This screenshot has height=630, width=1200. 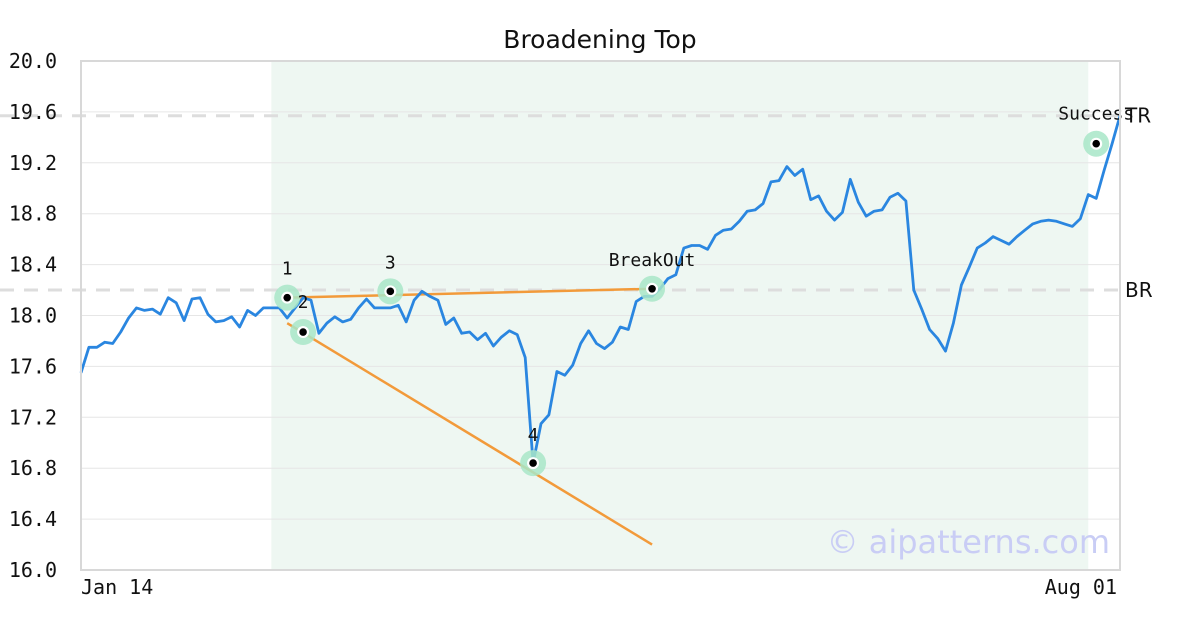 I want to click on level-label-tr: TR, so click(x=1137, y=116).